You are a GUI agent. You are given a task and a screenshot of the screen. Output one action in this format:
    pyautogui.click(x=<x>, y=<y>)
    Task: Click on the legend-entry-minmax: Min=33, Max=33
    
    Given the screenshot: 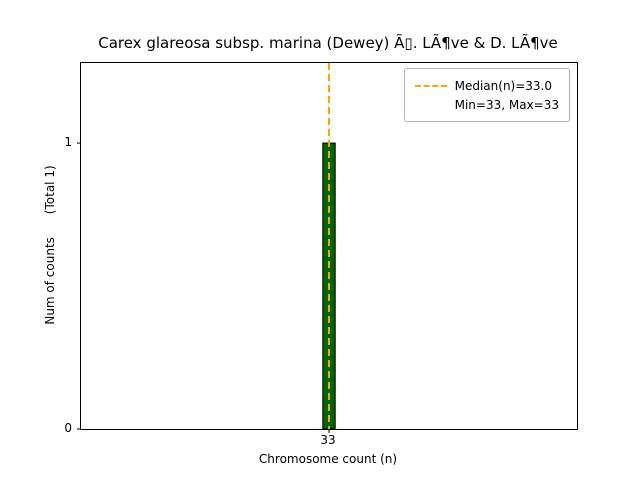 What is the action you would take?
    pyautogui.click(x=487, y=104)
    